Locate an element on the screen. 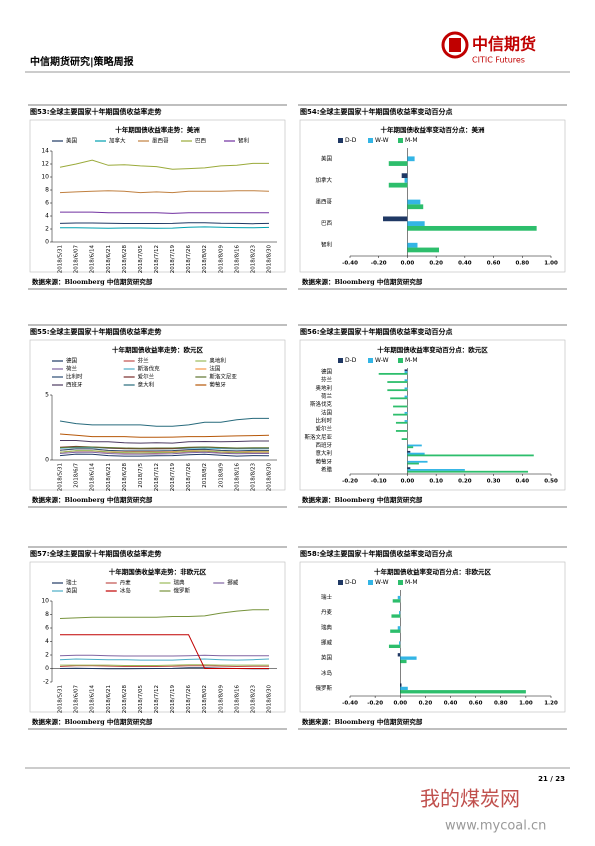 This screenshot has height=846, width=595. figure-caption: 图57:全球主要国家十年期国债收益率走势 is located at coordinates (96, 553).